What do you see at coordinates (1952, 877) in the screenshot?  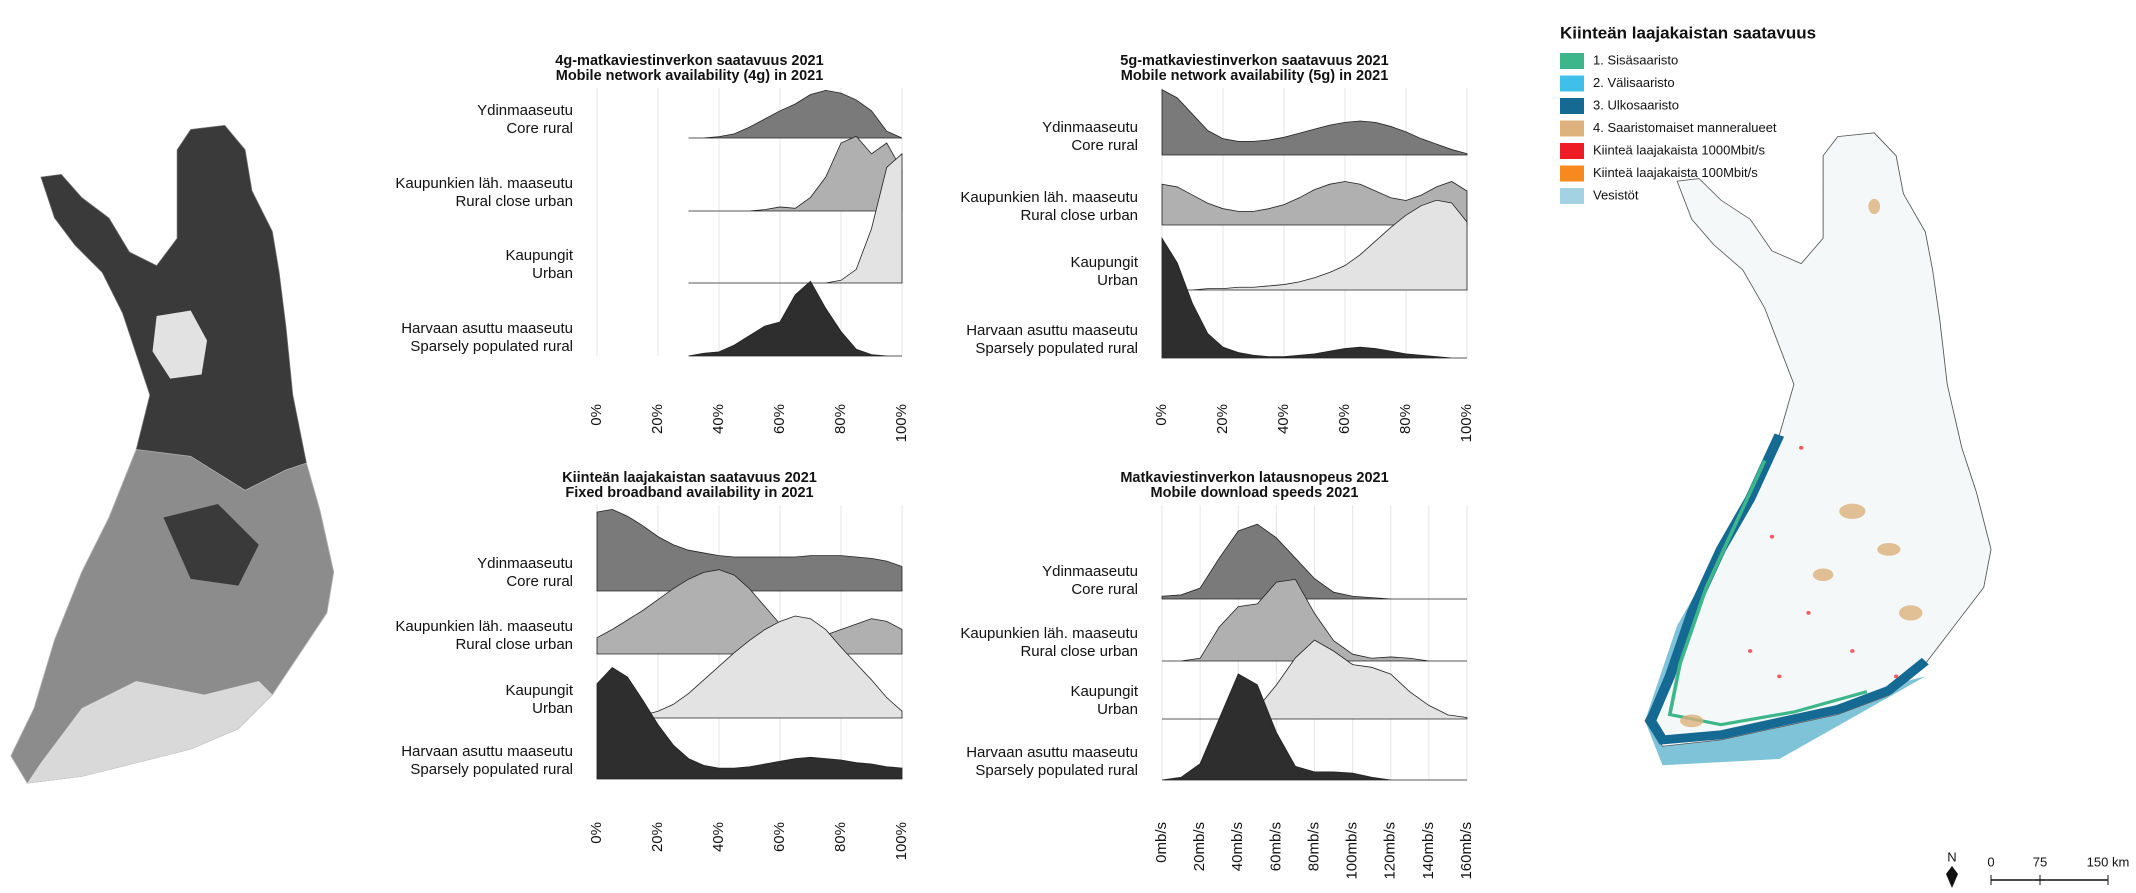 I see `north-arrow` at bounding box center [1952, 877].